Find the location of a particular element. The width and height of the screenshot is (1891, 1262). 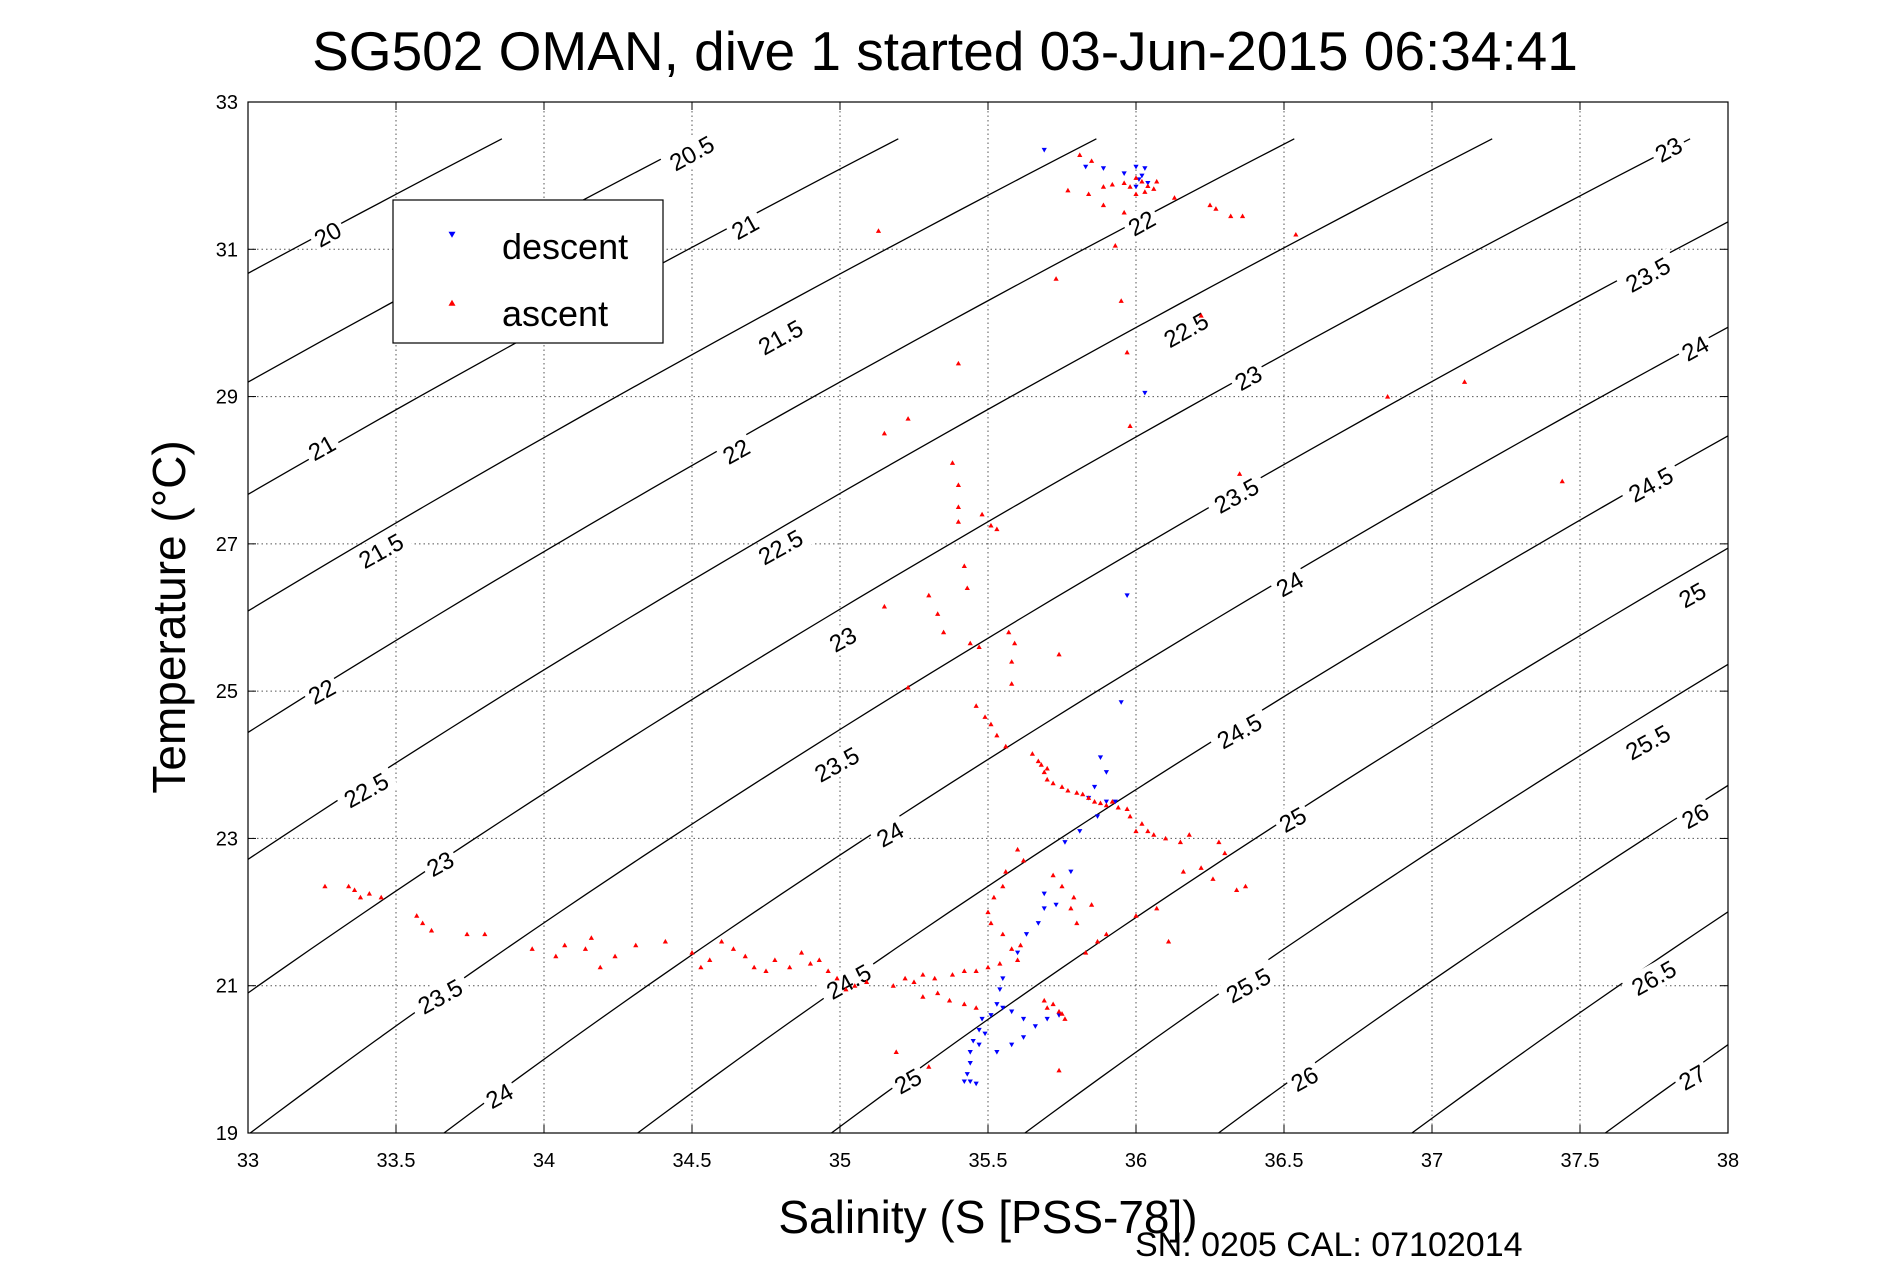

x-tick-label: 37 is located at coordinates (1432, 1161).